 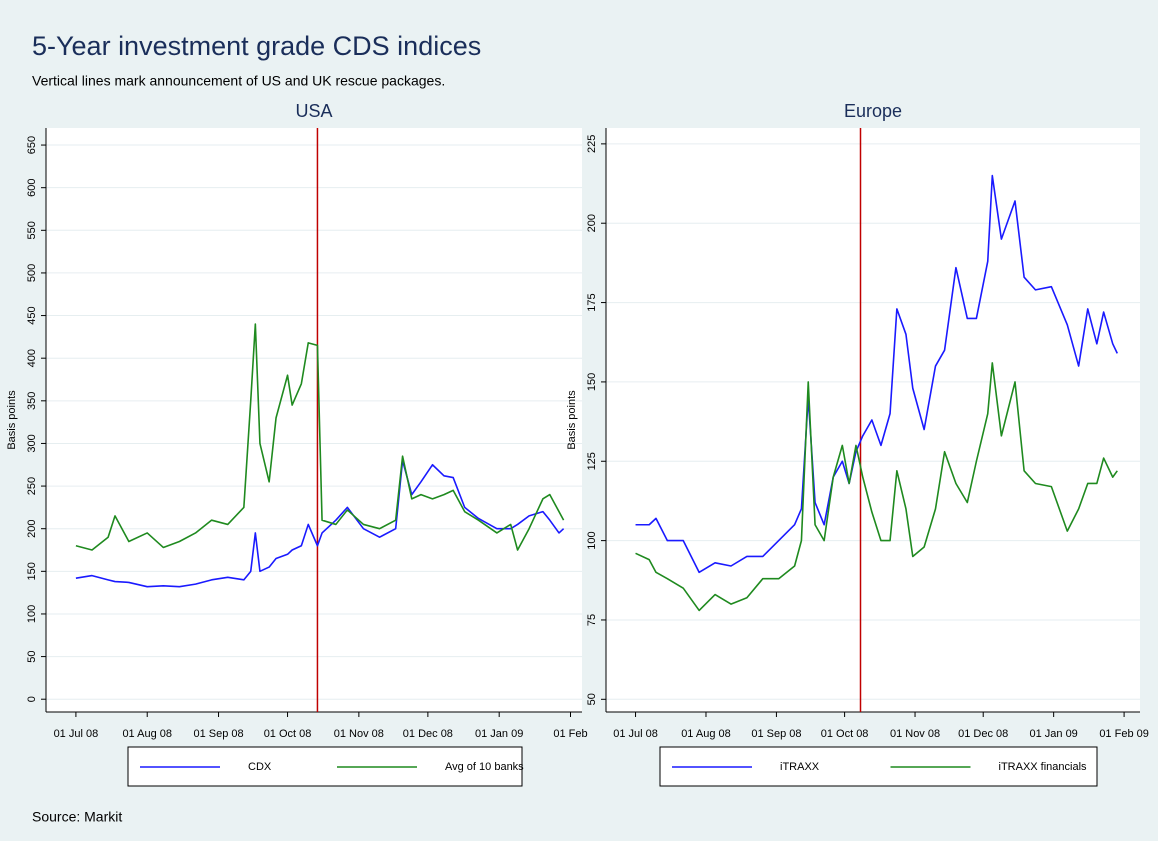 What do you see at coordinates (1124, 734) in the screenshot?
I see `x-tick-label: 01 Feb 09` at bounding box center [1124, 734].